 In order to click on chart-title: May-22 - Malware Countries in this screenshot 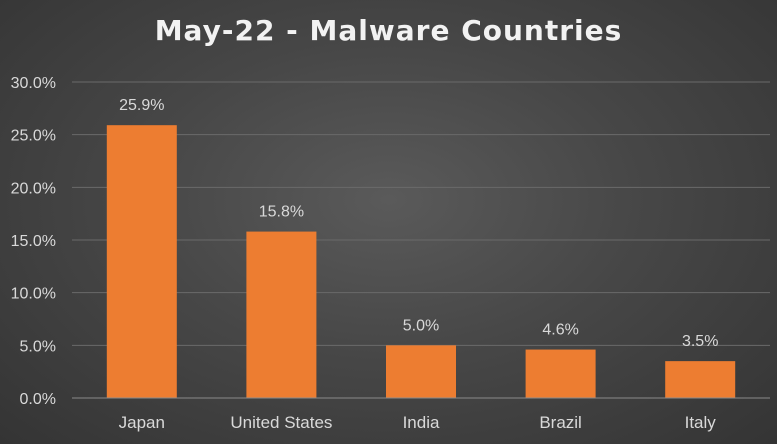, I will do `click(388, 30)`.